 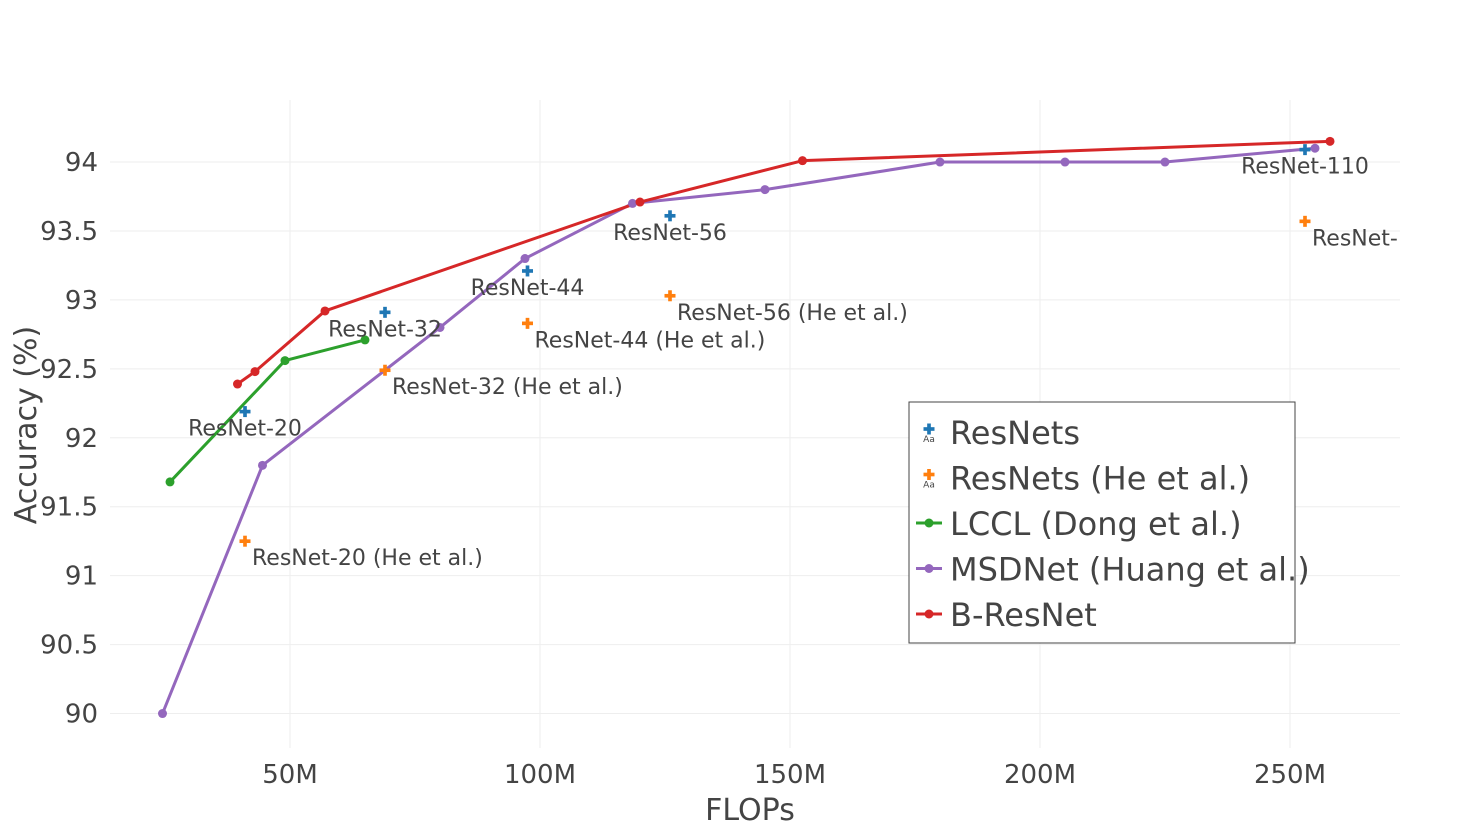 What do you see at coordinates (750, 810) in the screenshot?
I see `x-axis-title: FLOPs` at bounding box center [750, 810].